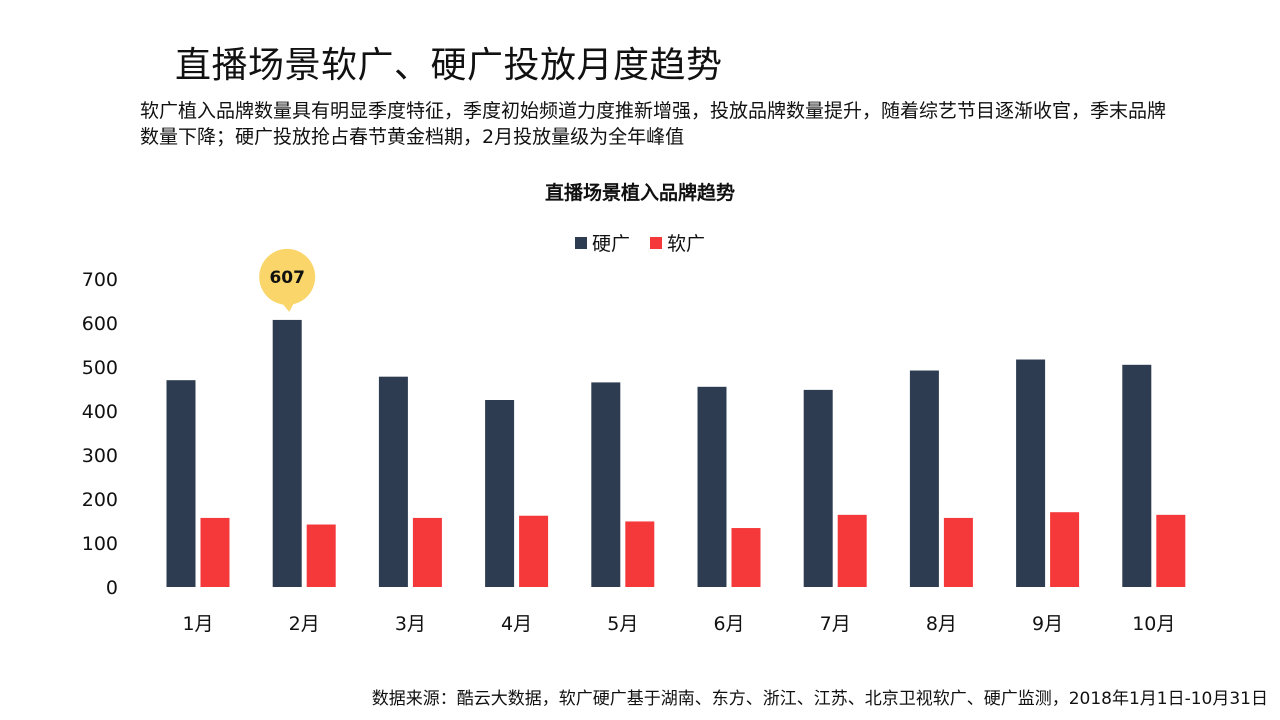 The height and width of the screenshot is (720, 1280). What do you see at coordinates (100, 324) in the screenshot?
I see `y-tick-label: 600` at bounding box center [100, 324].